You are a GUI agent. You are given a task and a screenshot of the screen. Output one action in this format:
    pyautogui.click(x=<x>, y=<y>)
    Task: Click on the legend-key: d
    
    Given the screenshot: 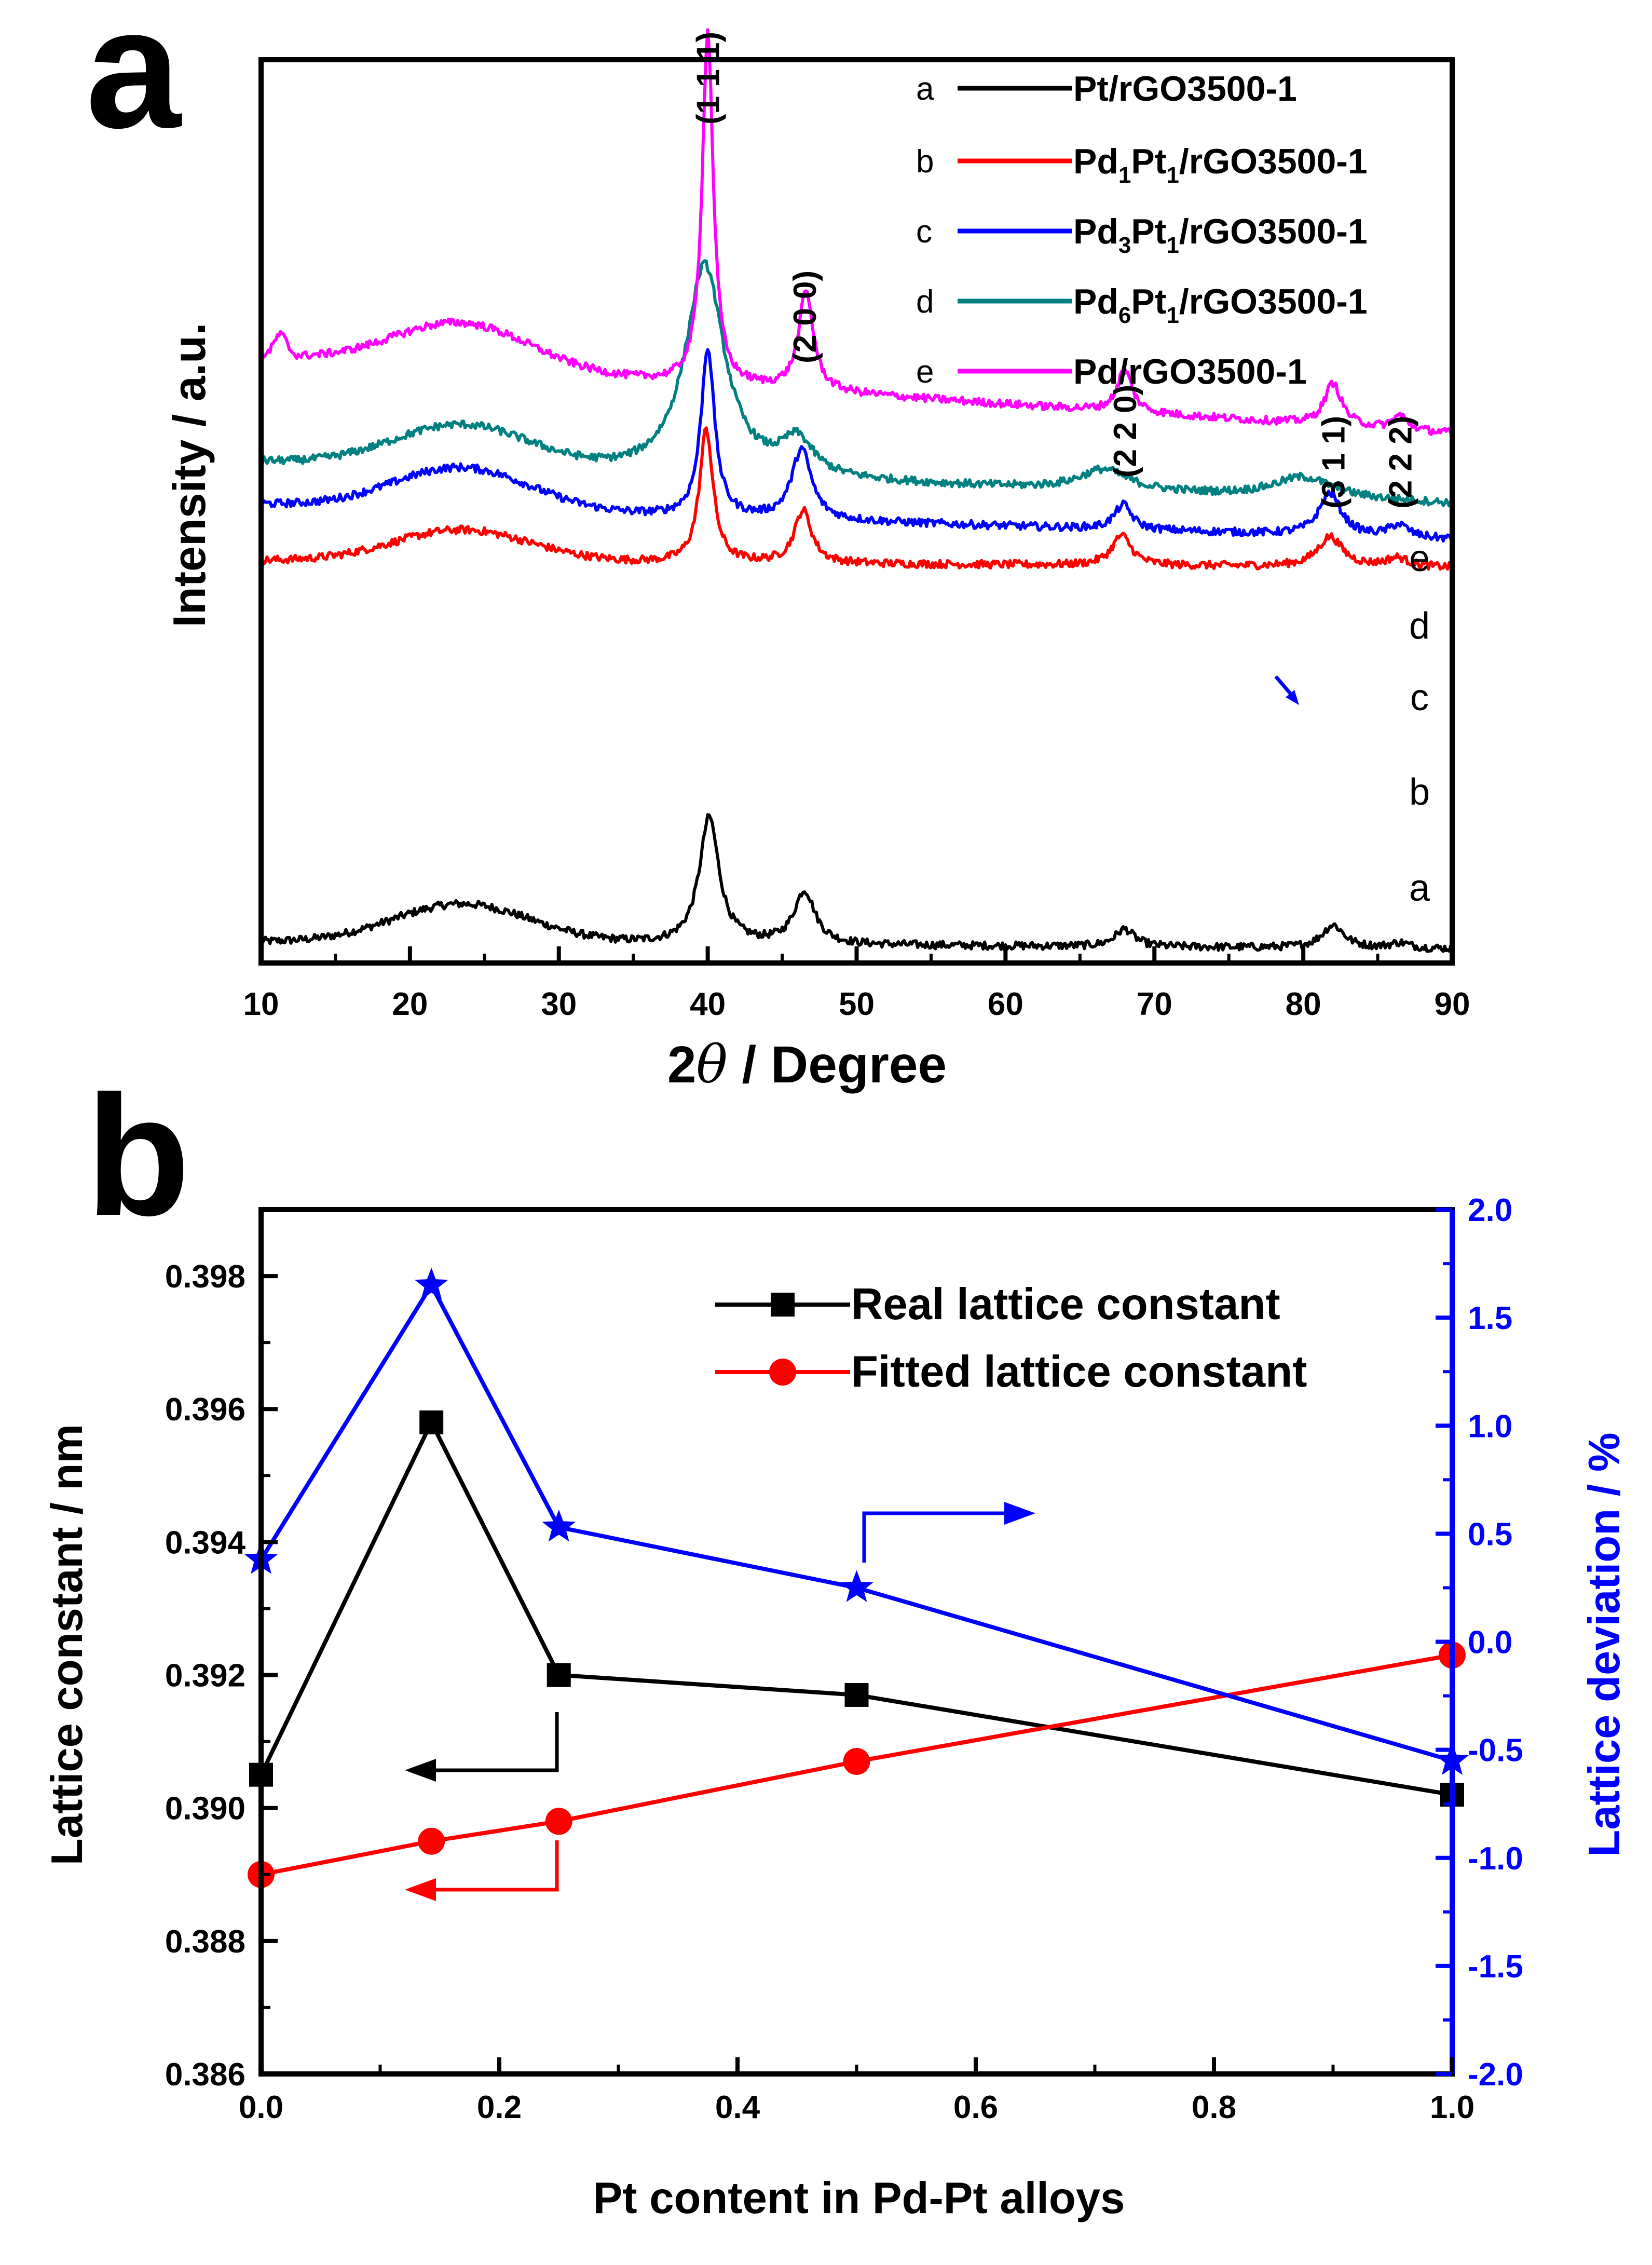 What is the action you would take?
    pyautogui.click(x=925, y=302)
    